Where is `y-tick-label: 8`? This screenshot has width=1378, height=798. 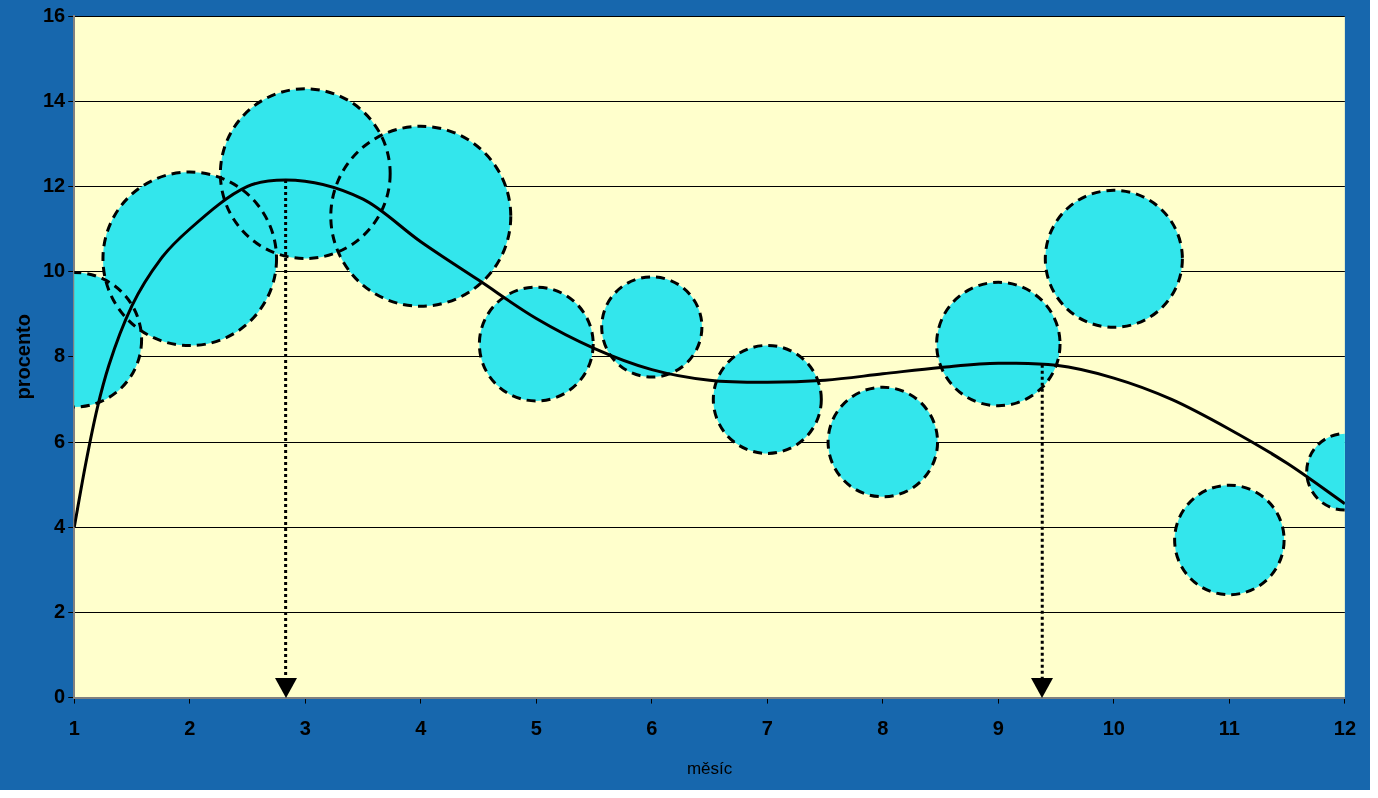 y-tick-label: 8 is located at coordinates (60, 355).